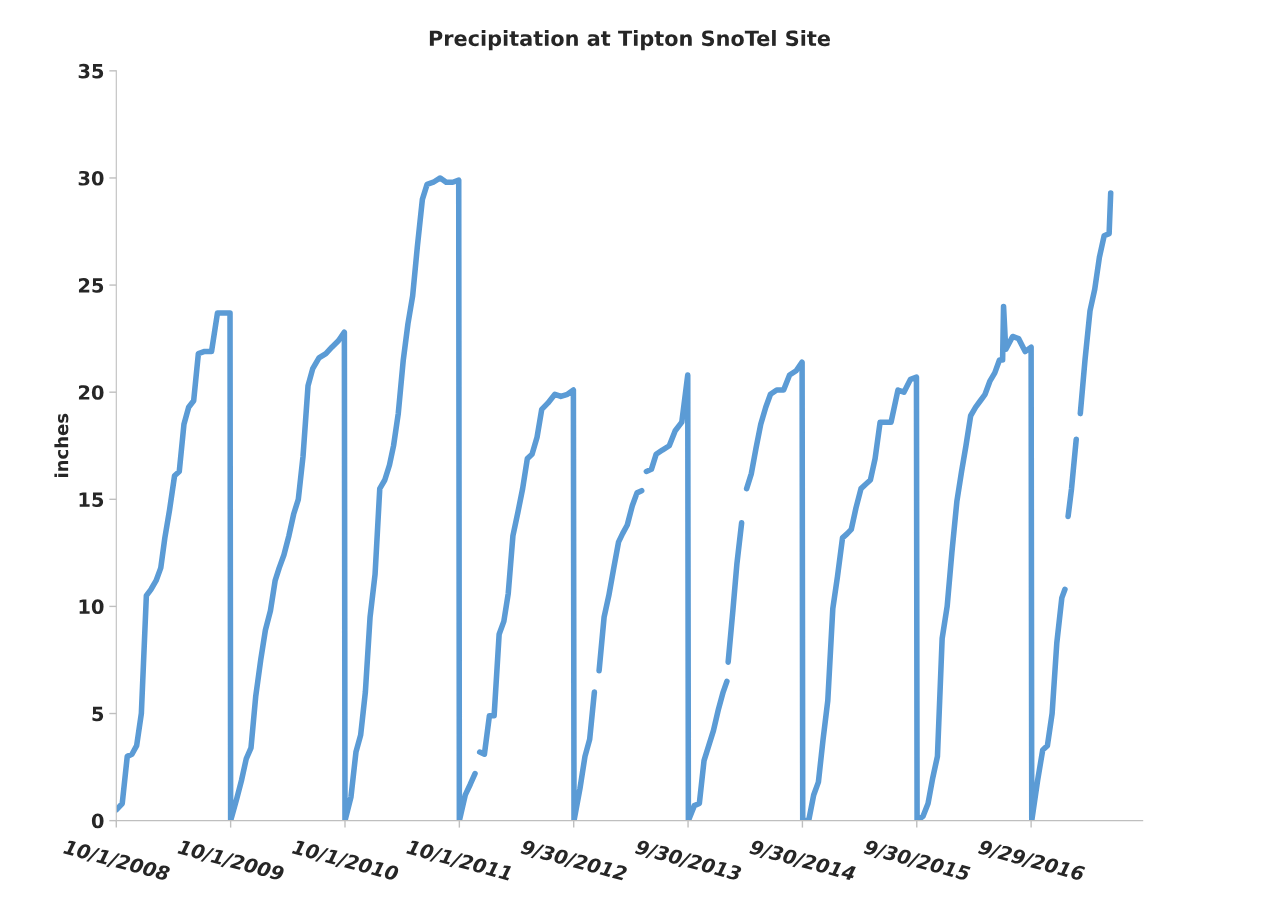 Image resolution: width=1264 pixels, height=920 pixels. I want to click on y-tick-label: 10, so click(91, 607).